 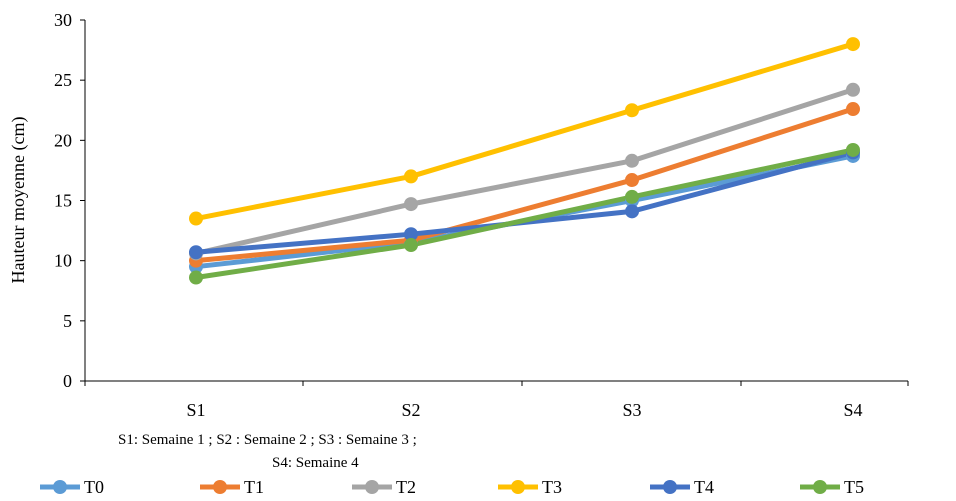 I want to click on x-tick-label: S2, so click(x=410, y=410).